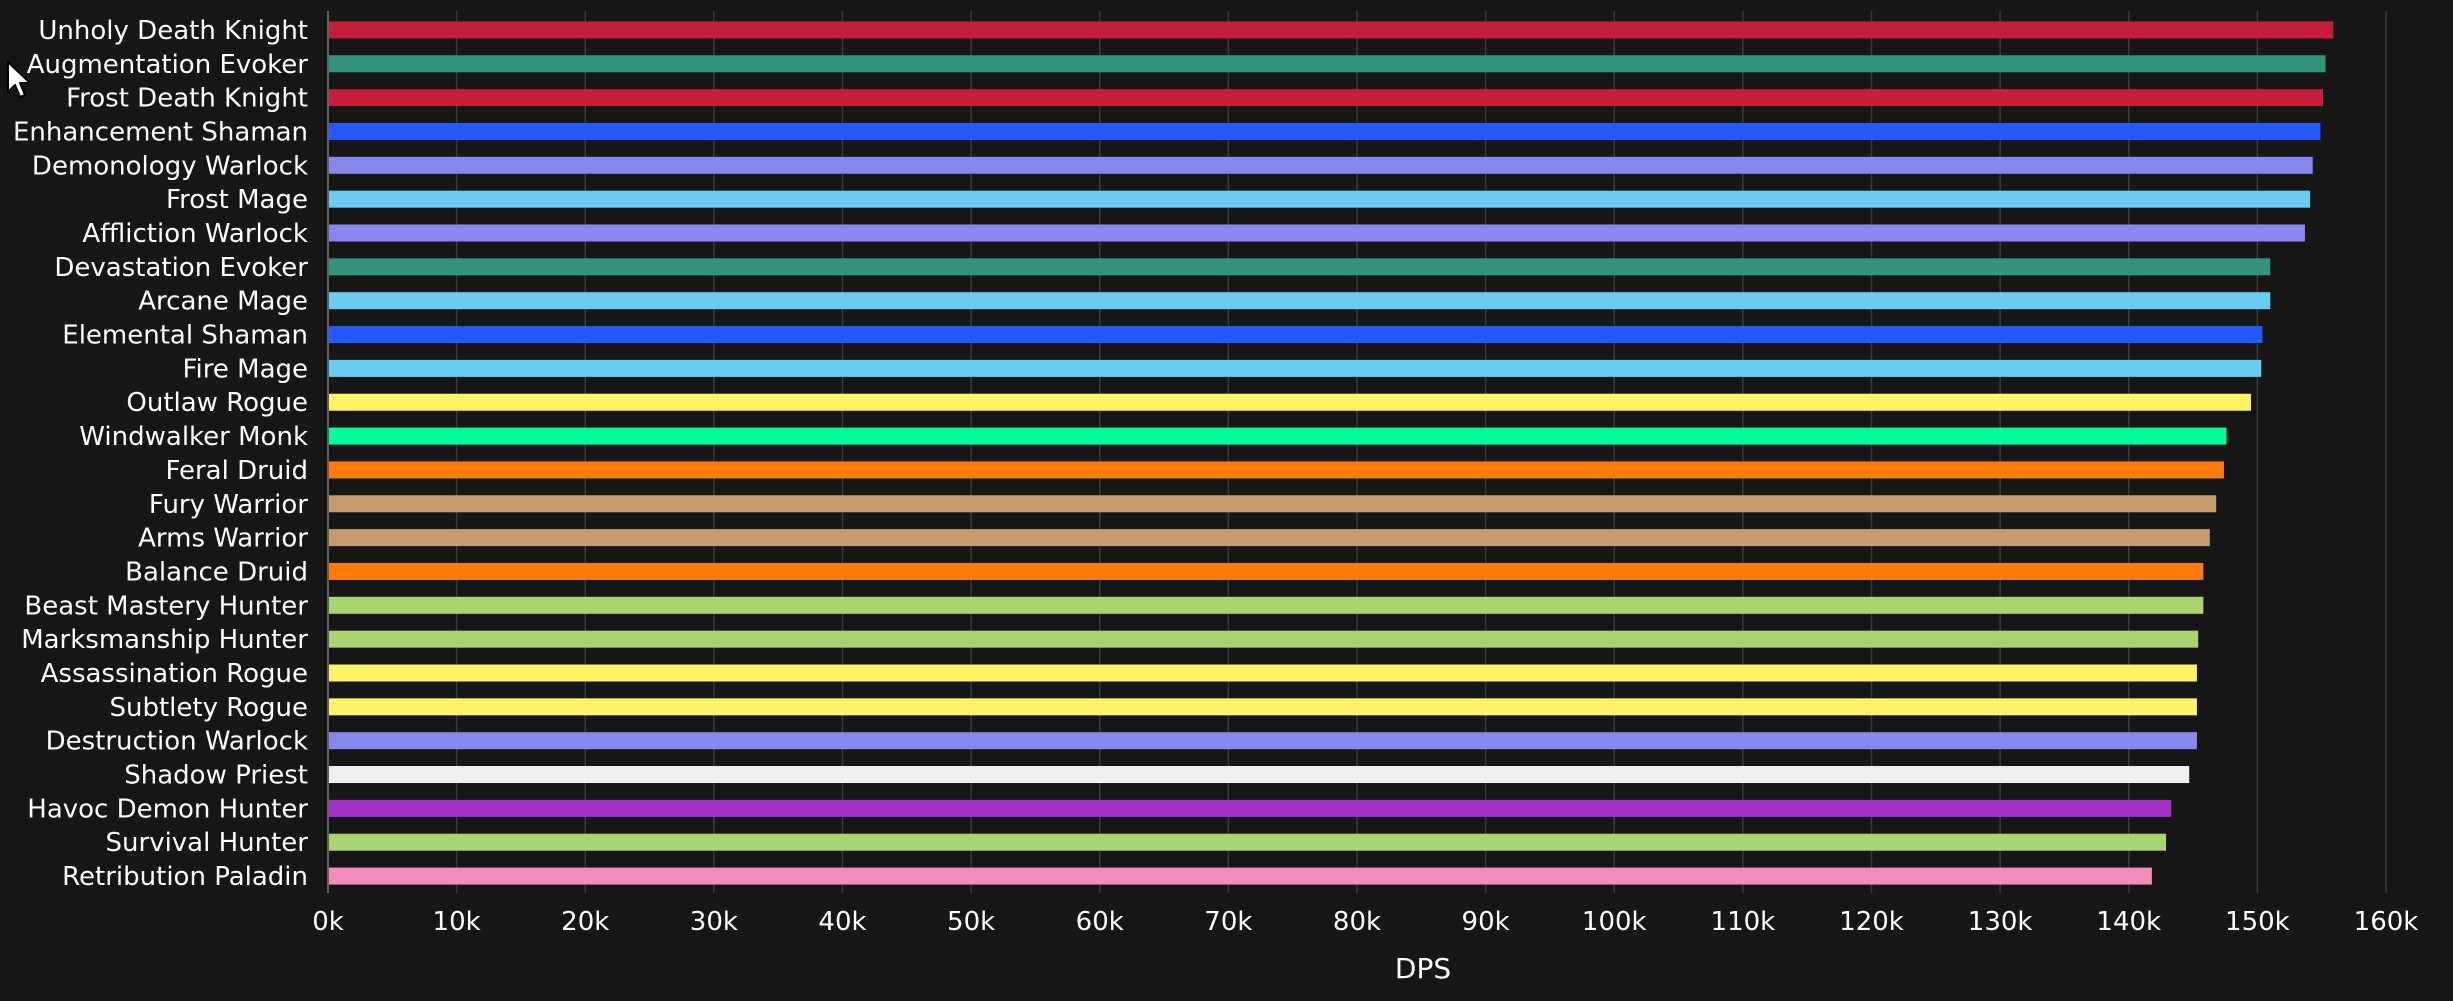  I want to click on x-axis-title: DPS, so click(1423, 968).